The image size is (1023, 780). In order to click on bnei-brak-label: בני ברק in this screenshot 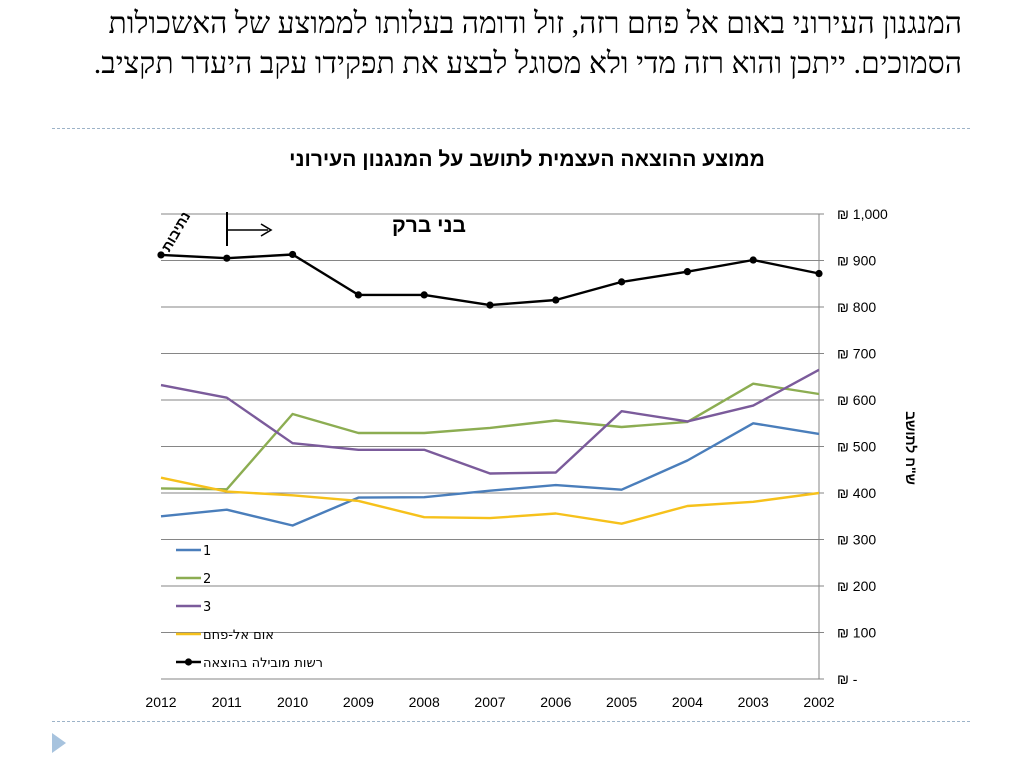, I will do `click(429, 225)`.